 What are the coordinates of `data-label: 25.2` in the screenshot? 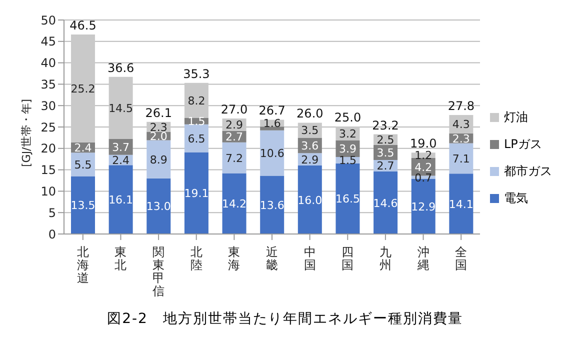 It's located at (83, 89).